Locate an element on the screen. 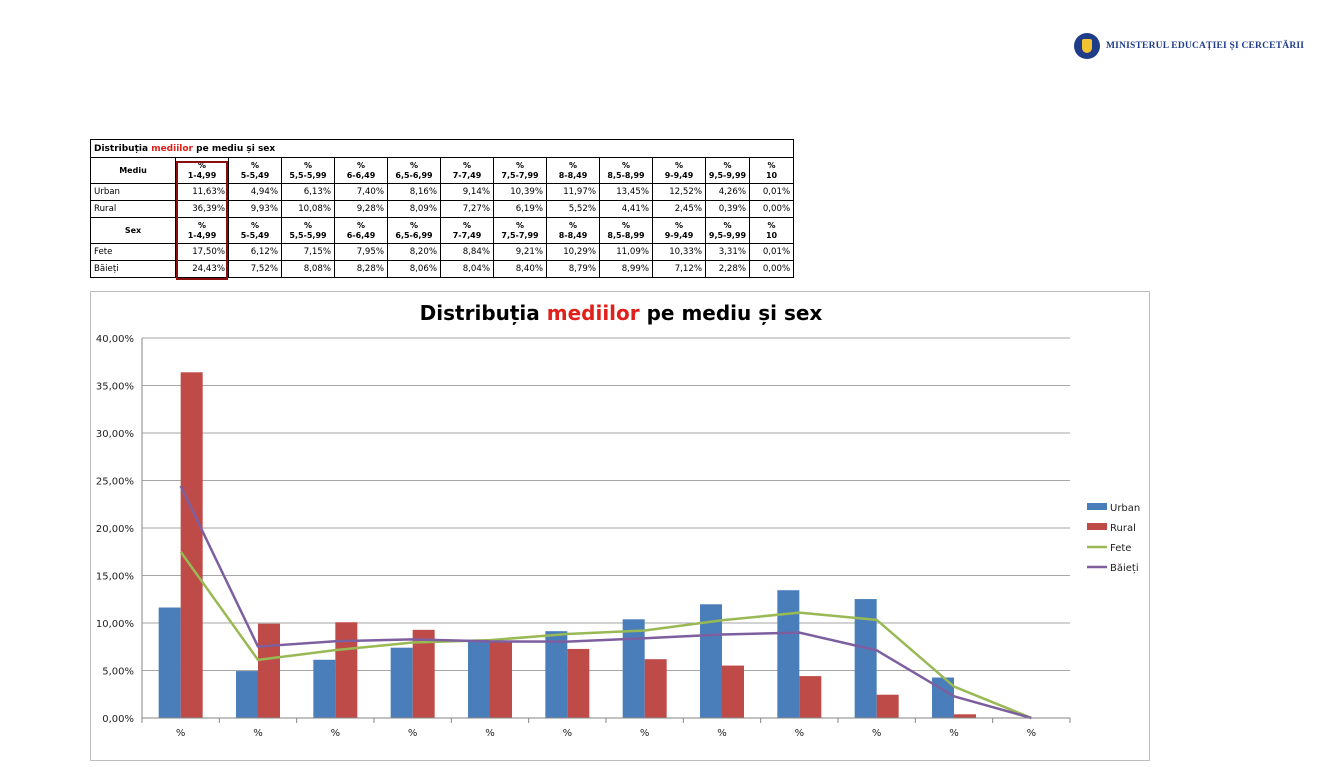 The image size is (1320, 767). y-tick-label: 35,00% is located at coordinates (115, 387).